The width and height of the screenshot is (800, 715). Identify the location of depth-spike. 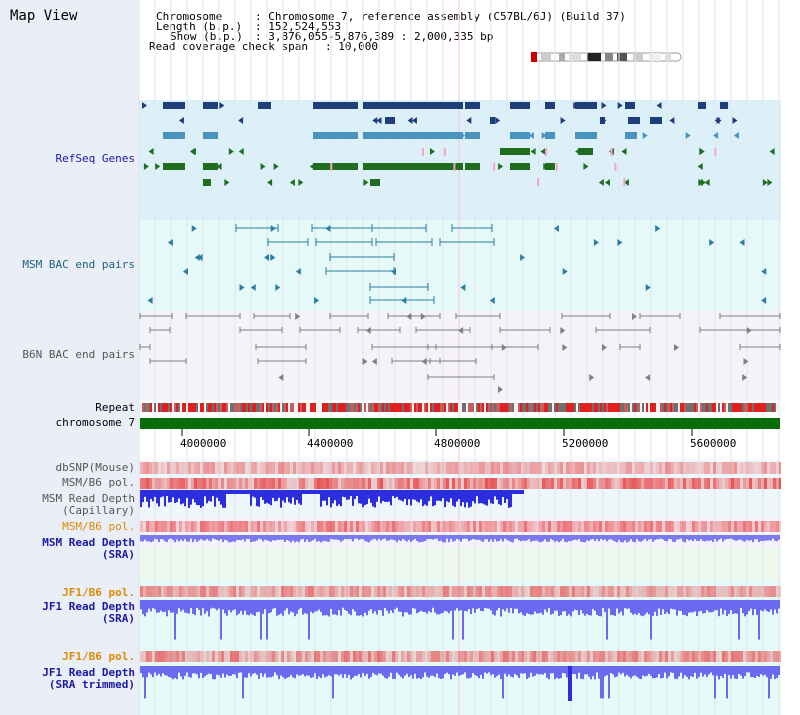
(570, 683).